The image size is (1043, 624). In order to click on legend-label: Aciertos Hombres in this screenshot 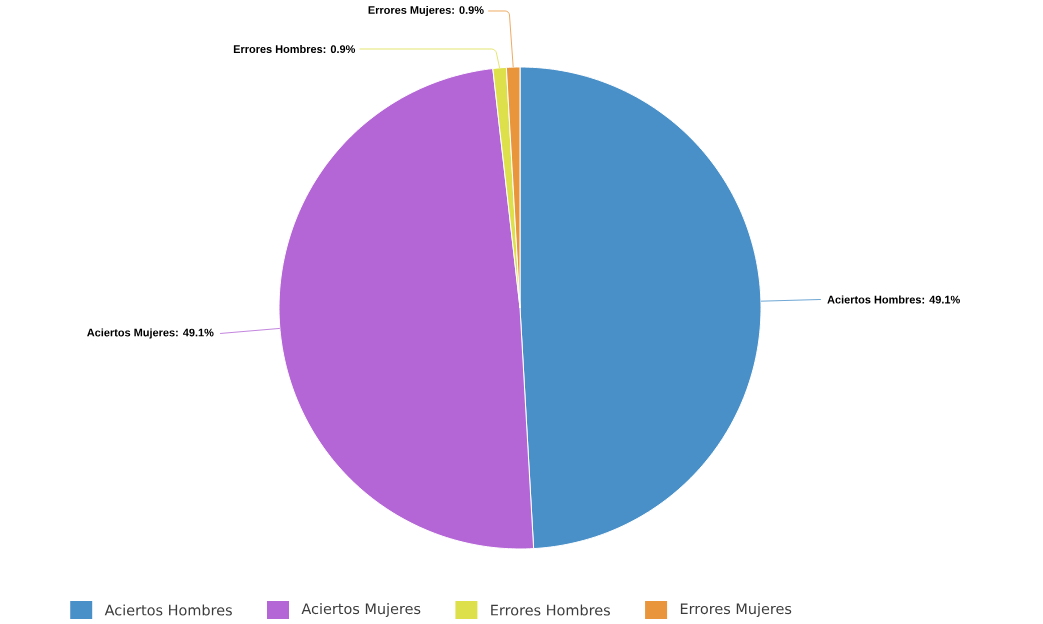, I will do `click(168, 610)`.